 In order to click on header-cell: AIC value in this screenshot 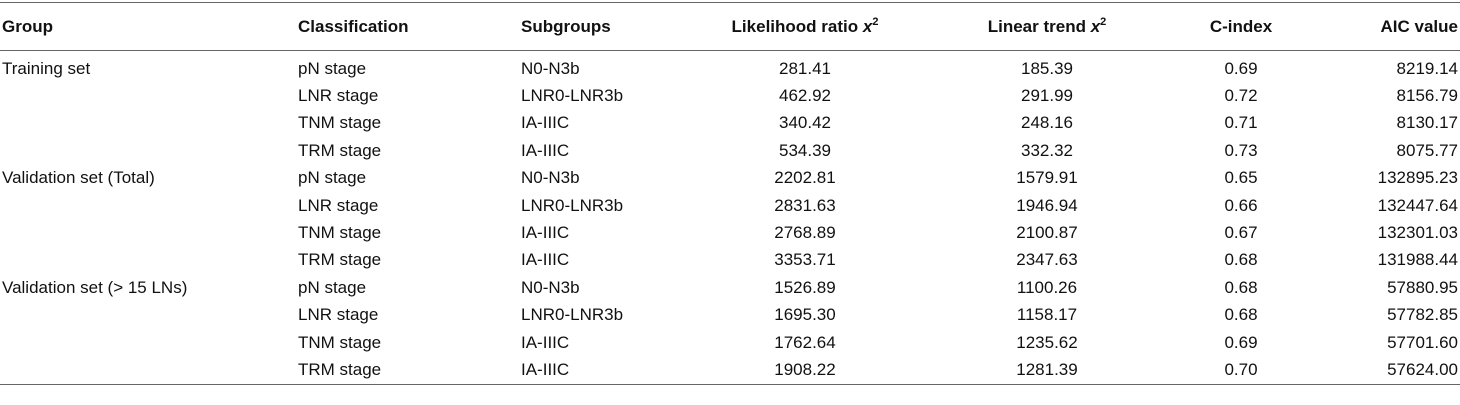, I will do `click(1419, 26)`.